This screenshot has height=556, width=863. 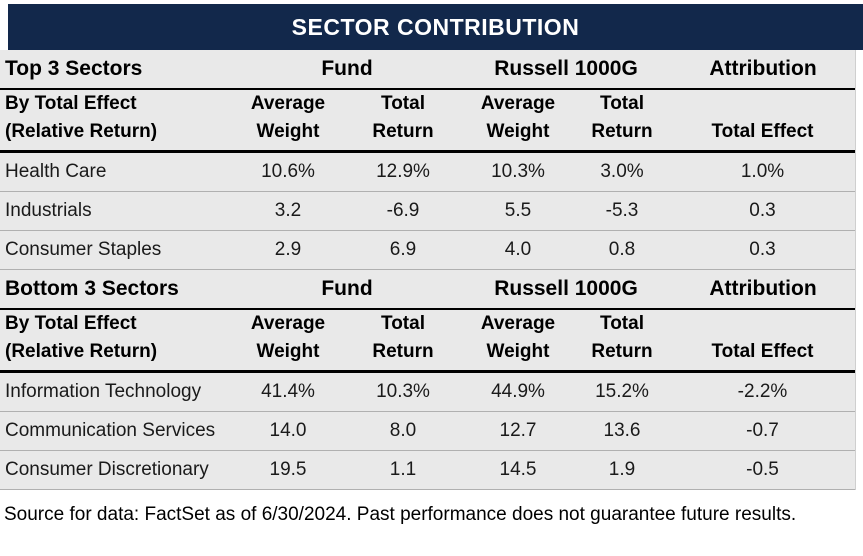 What do you see at coordinates (83, 249) in the screenshot?
I see `sector-name: Consumer Staples` at bounding box center [83, 249].